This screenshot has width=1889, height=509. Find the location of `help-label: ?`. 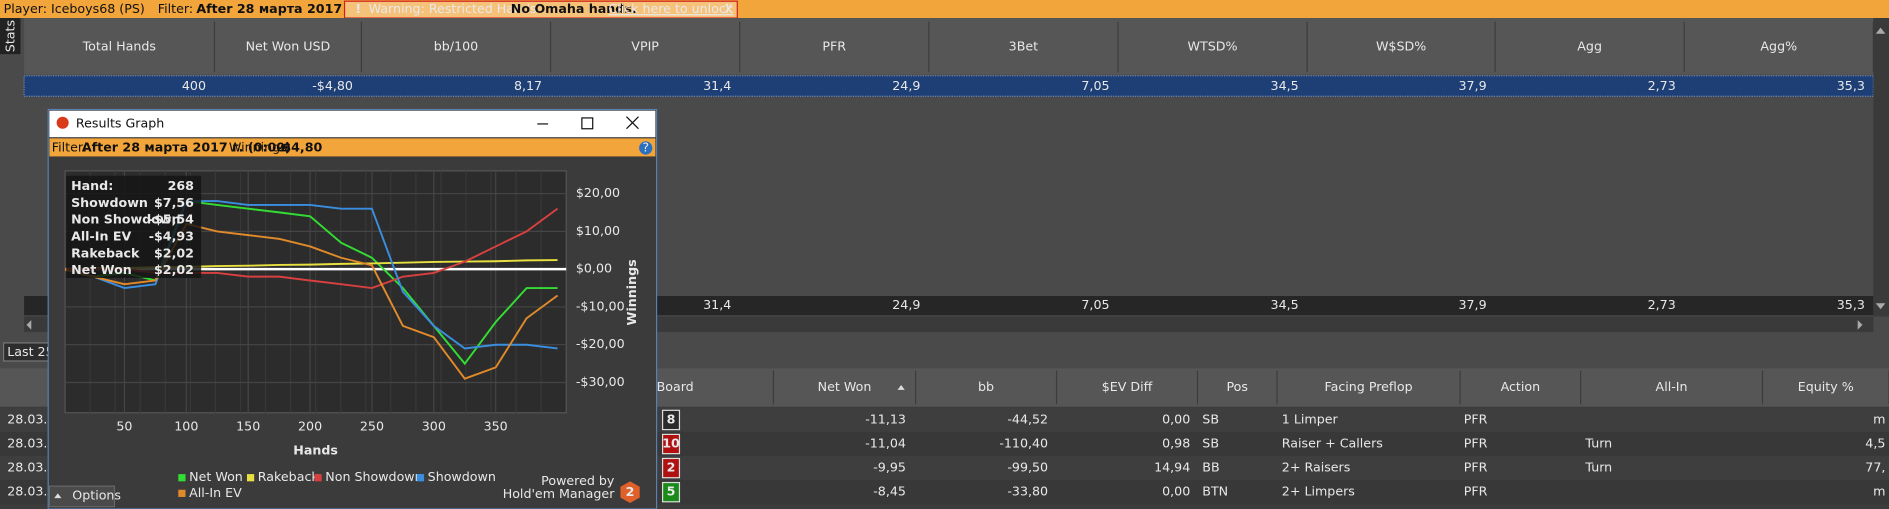

help-label: ? is located at coordinates (645, 147).